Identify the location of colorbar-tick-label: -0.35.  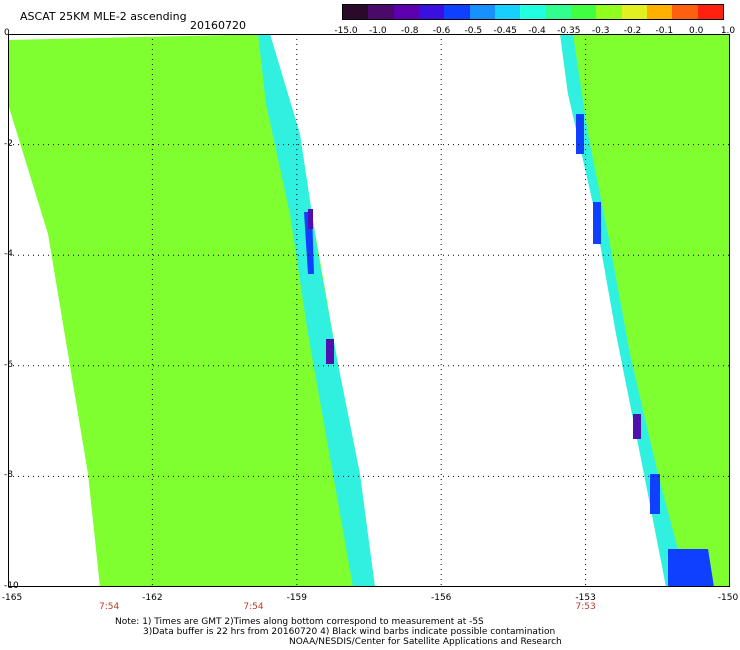
(569, 31).